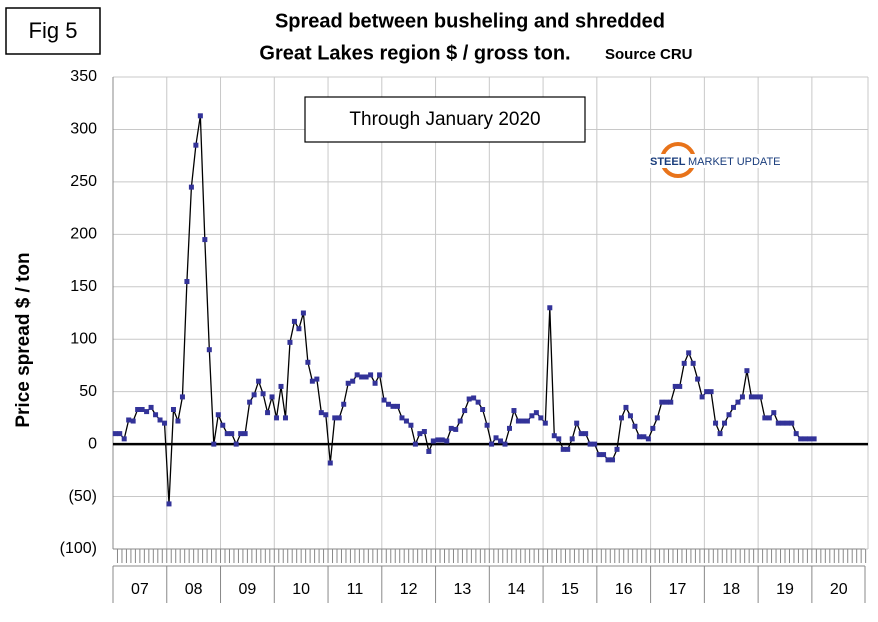 This screenshot has height=622, width=878. What do you see at coordinates (444, 119) in the screenshot?
I see `annotation: Through January 2020` at bounding box center [444, 119].